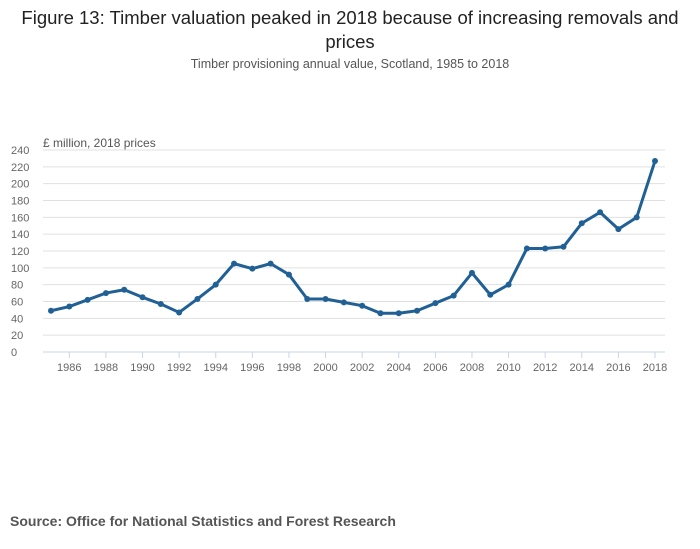  Describe the element at coordinates (20, 218) in the screenshot. I see `y-tick-label: 160` at that location.